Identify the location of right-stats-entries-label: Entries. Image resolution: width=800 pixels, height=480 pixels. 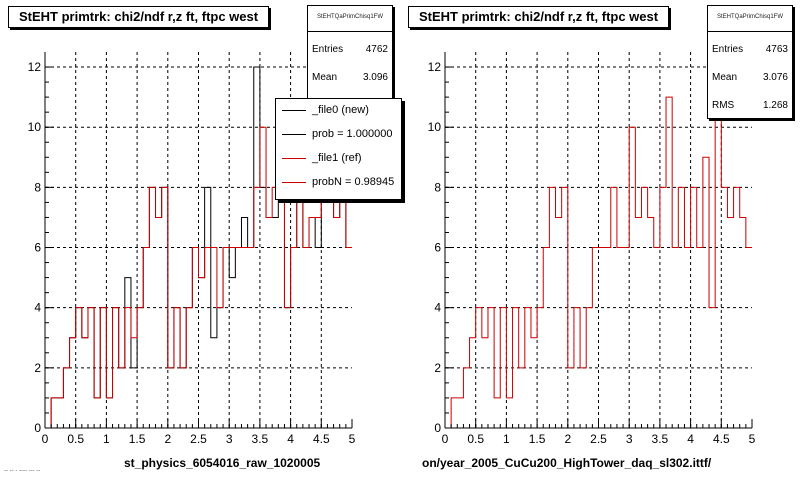
(728, 49).